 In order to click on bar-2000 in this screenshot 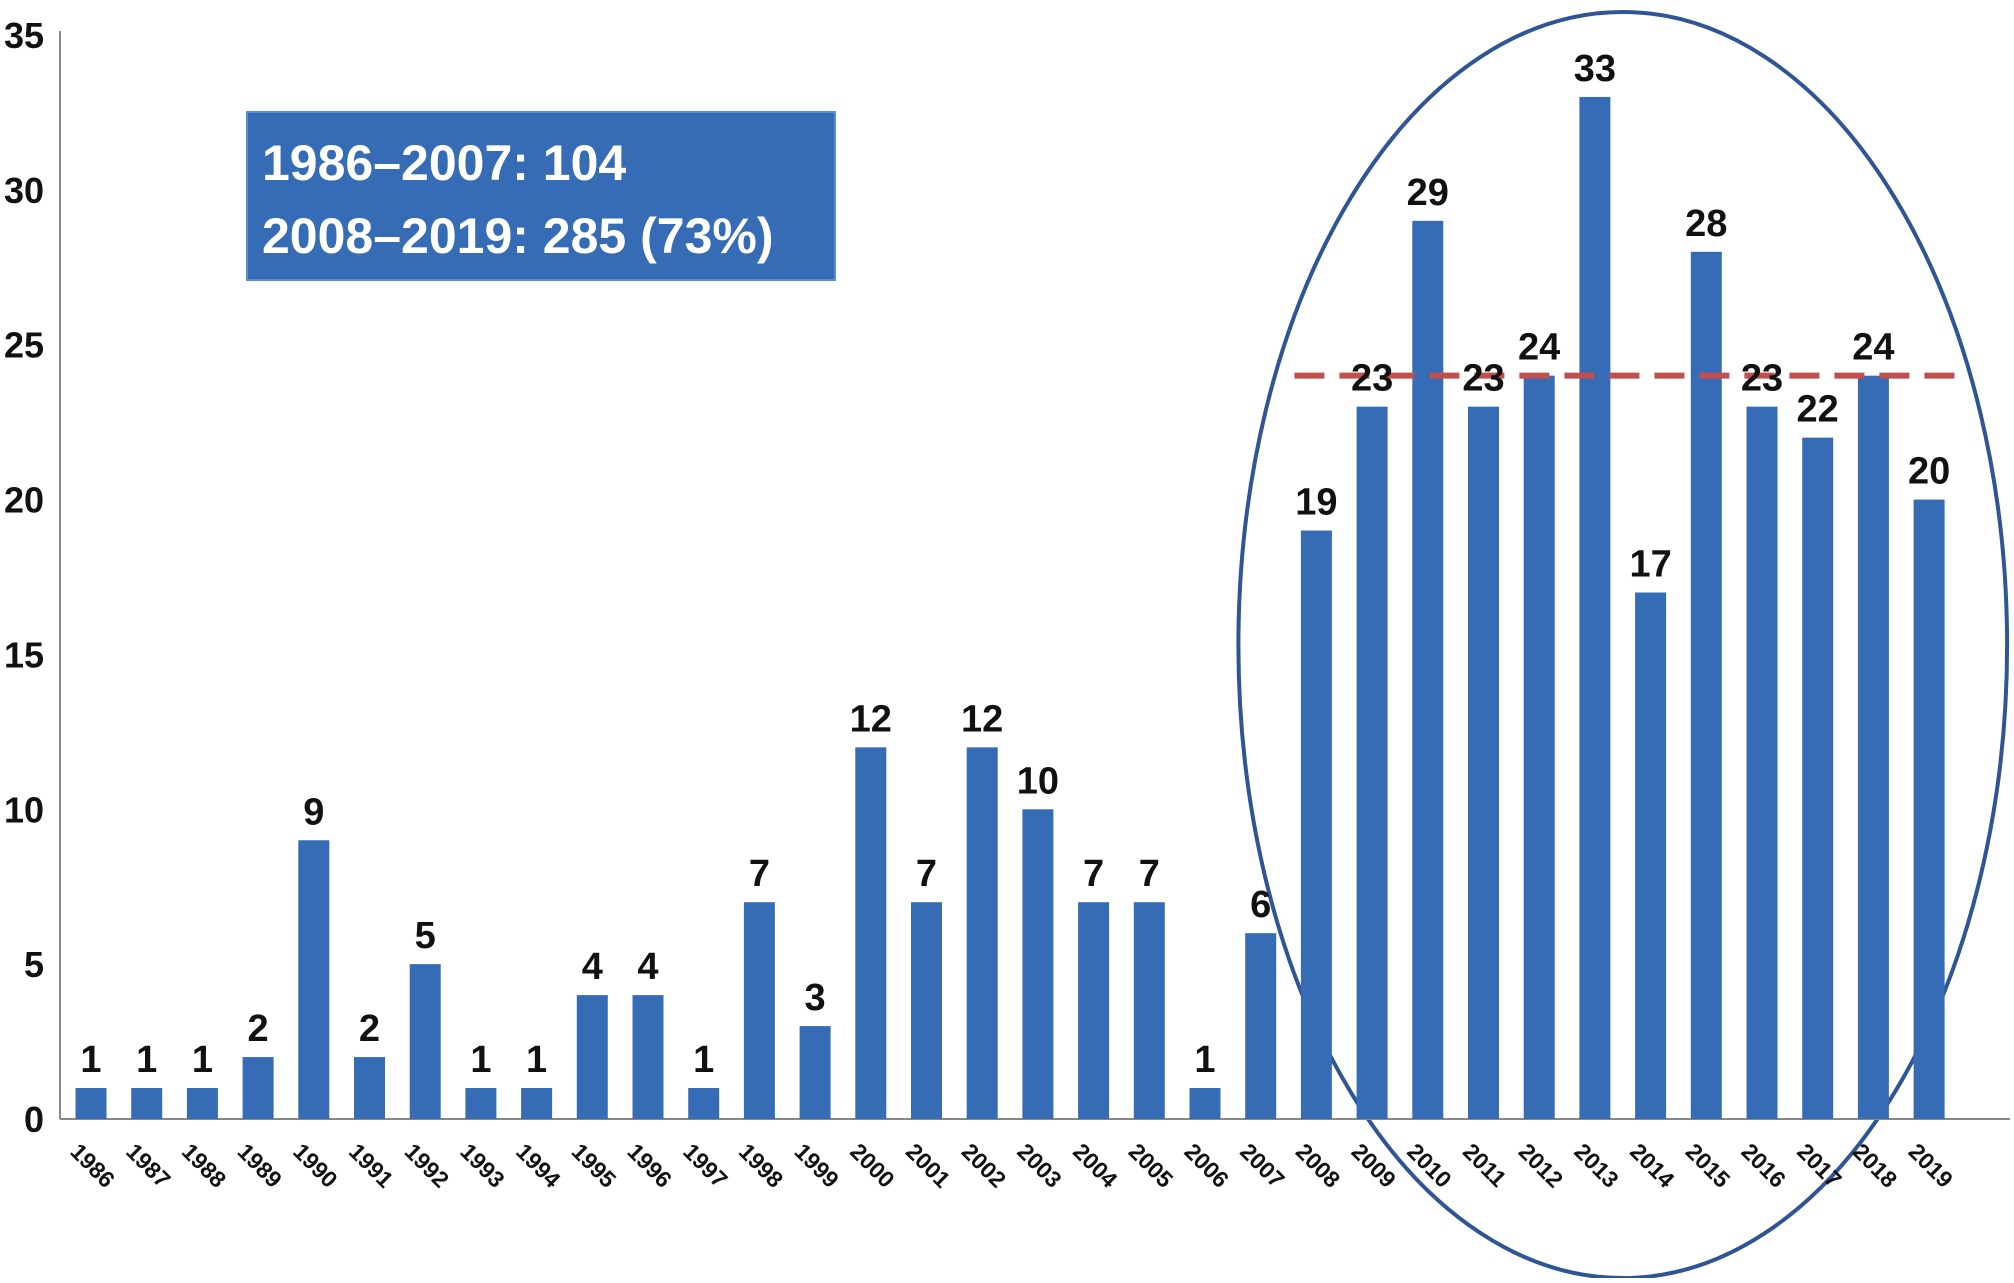, I will do `click(871, 933)`.